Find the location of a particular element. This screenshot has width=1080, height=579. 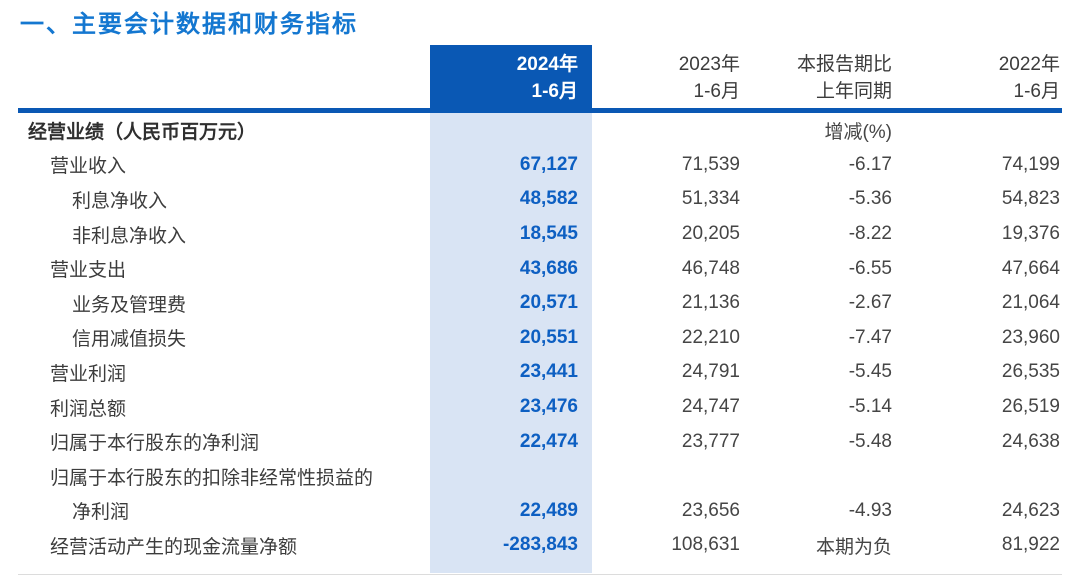

cell-change-value: 增减(%) is located at coordinates (858, 132).